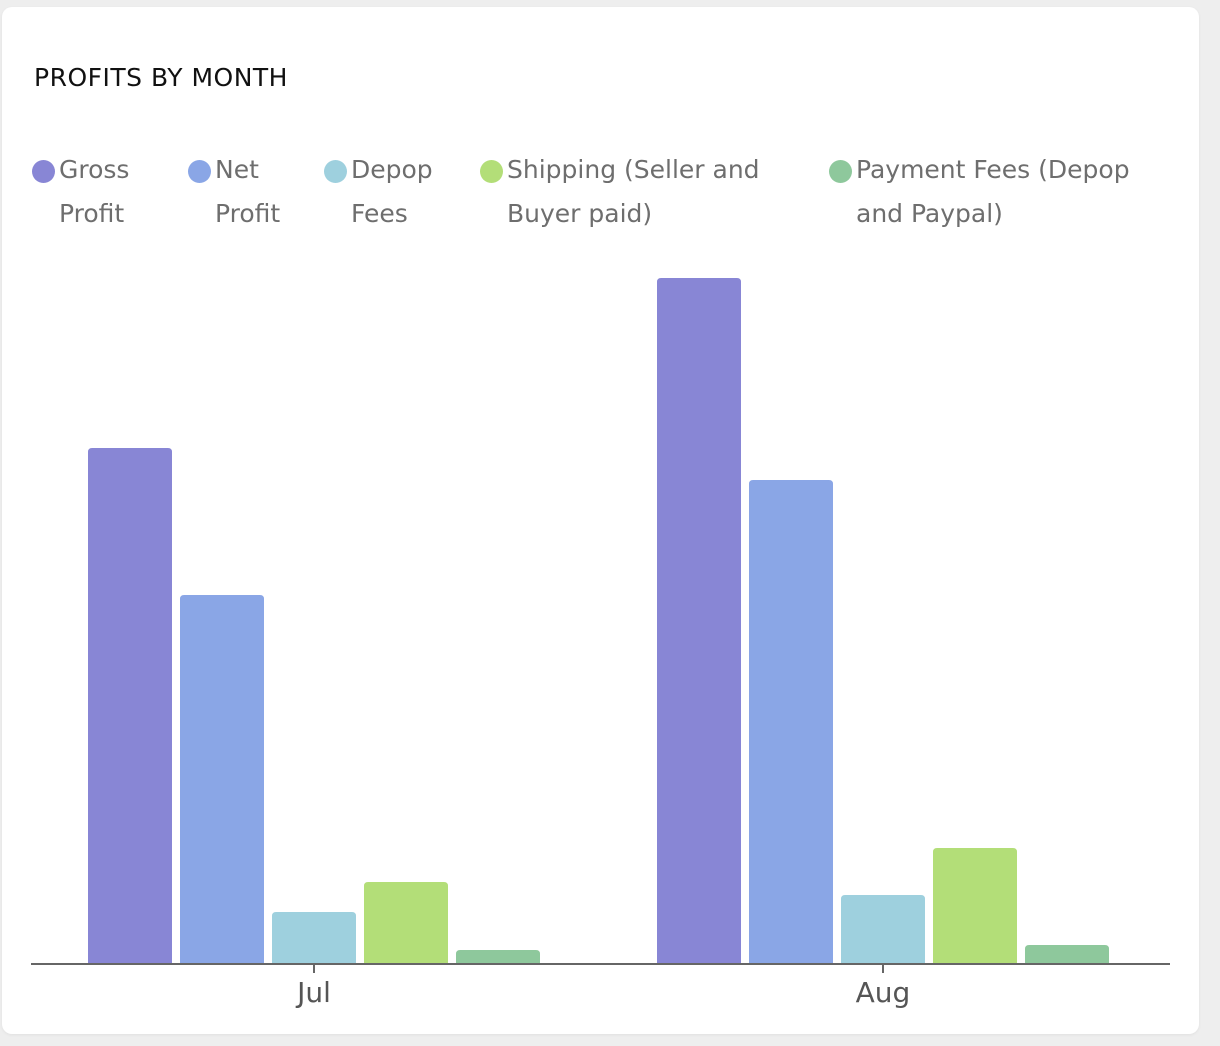 The width and height of the screenshot is (1220, 1046). What do you see at coordinates (498, 957) in the screenshot?
I see `bar-jul-payment-fees-depop-and-paypal` at bounding box center [498, 957].